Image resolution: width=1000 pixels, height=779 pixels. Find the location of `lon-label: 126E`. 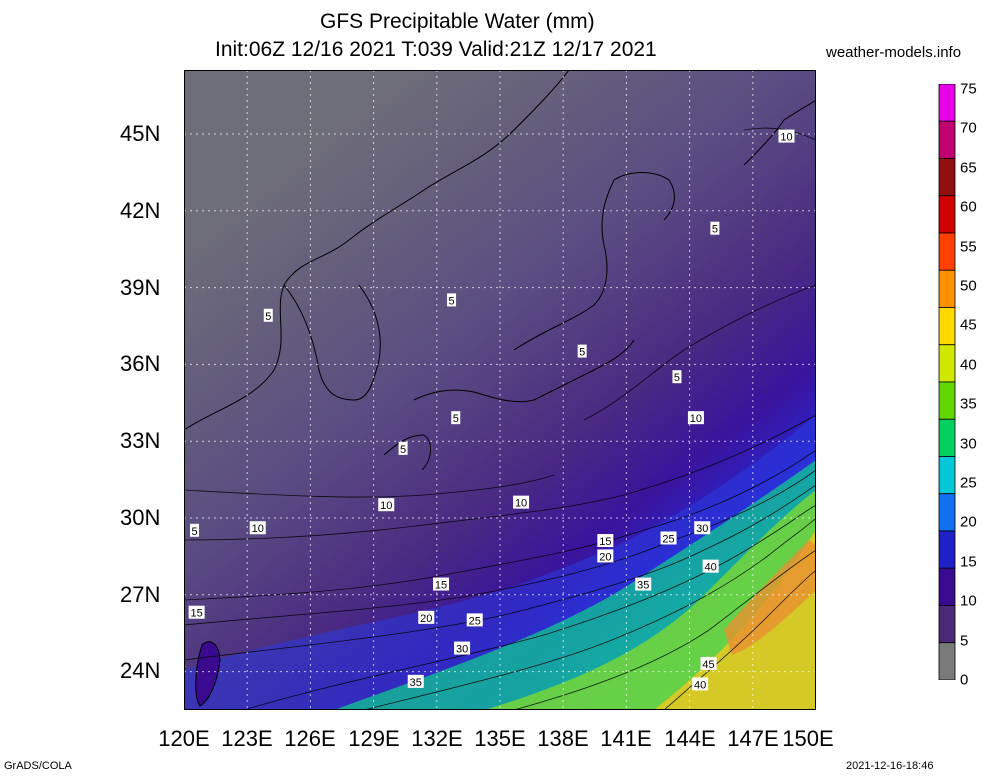

lon-label: 126E is located at coordinates (310, 738).